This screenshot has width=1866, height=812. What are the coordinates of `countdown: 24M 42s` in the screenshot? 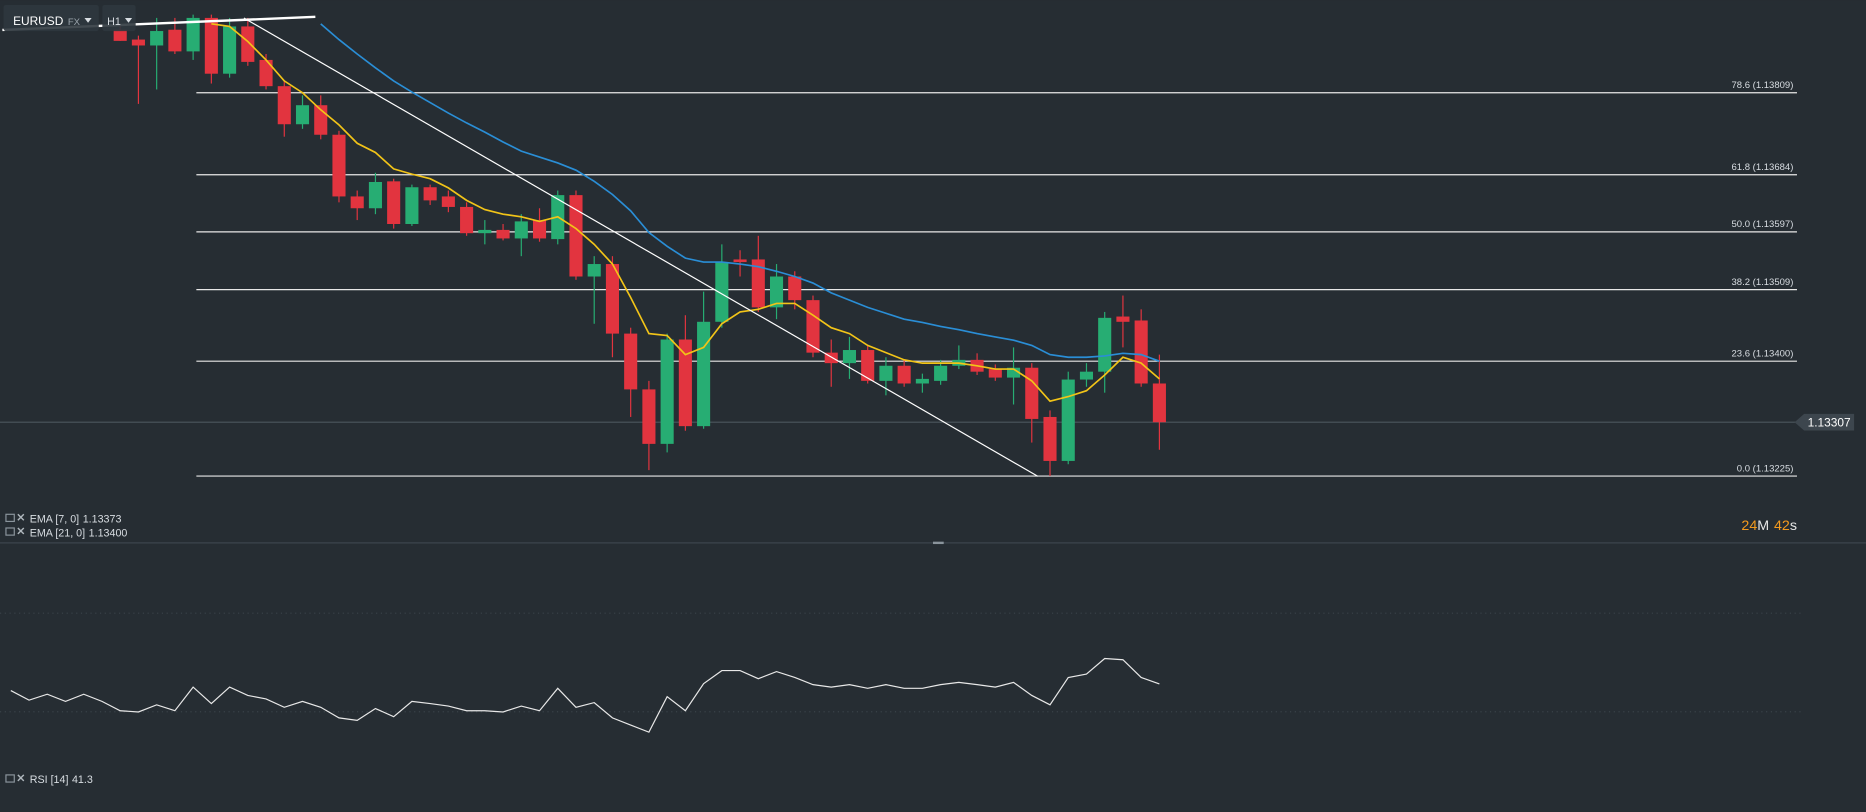 It's located at (1769, 526).